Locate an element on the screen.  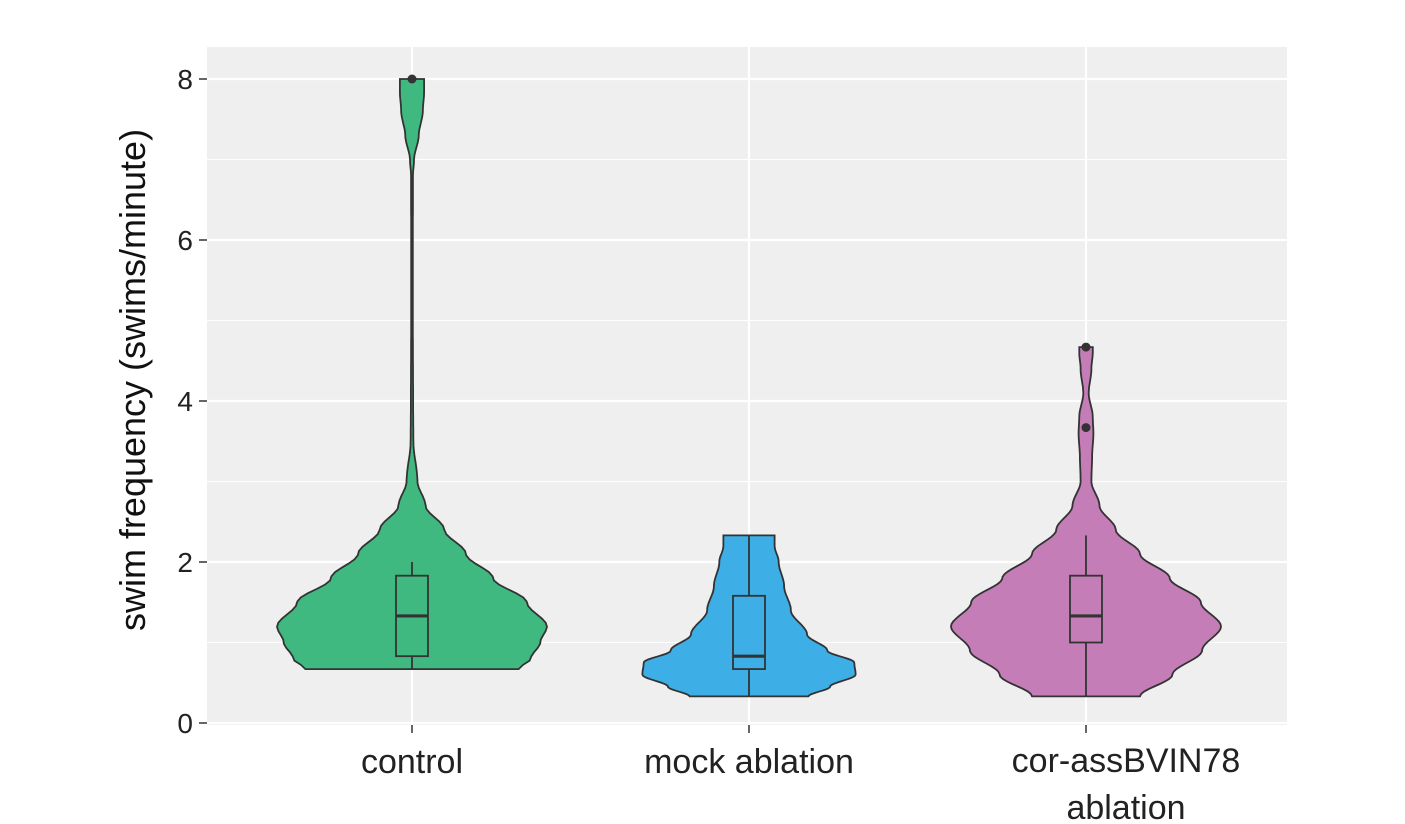
y-tick-label: 6 is located at coordinates (185, 240).